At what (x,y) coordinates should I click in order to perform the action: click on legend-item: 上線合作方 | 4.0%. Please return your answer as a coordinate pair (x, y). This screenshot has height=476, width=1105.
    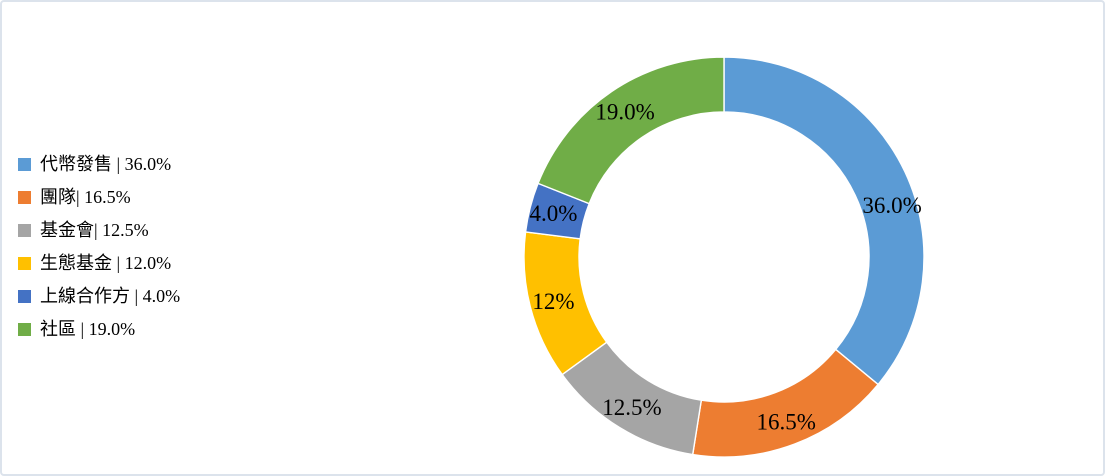
    Looking at the image, I should click on (99, 296).